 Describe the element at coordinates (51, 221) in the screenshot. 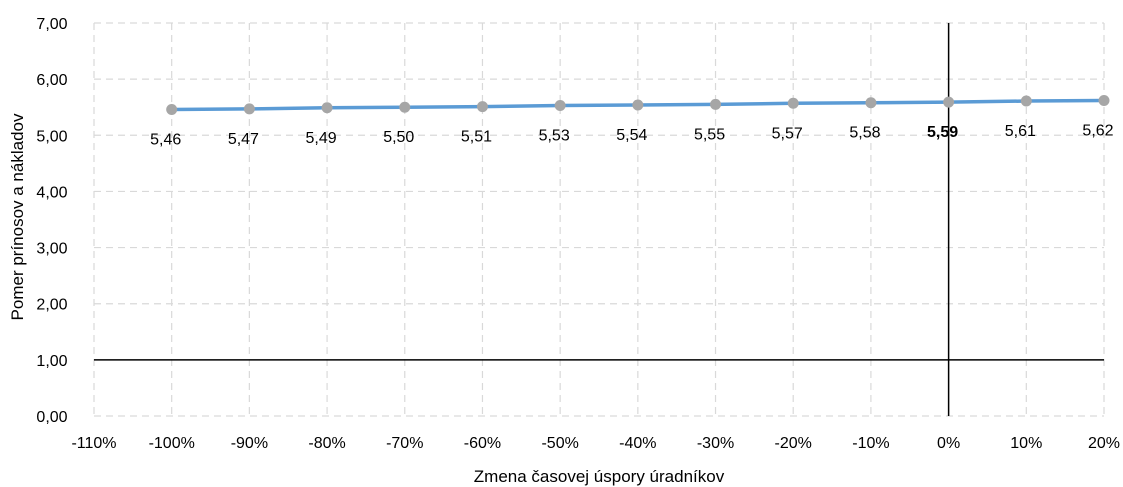

I see `y-axis-tick-labels: 0,00 1,00 2,00 3,00 4,00 5,00 6,00 7,00` at that location.